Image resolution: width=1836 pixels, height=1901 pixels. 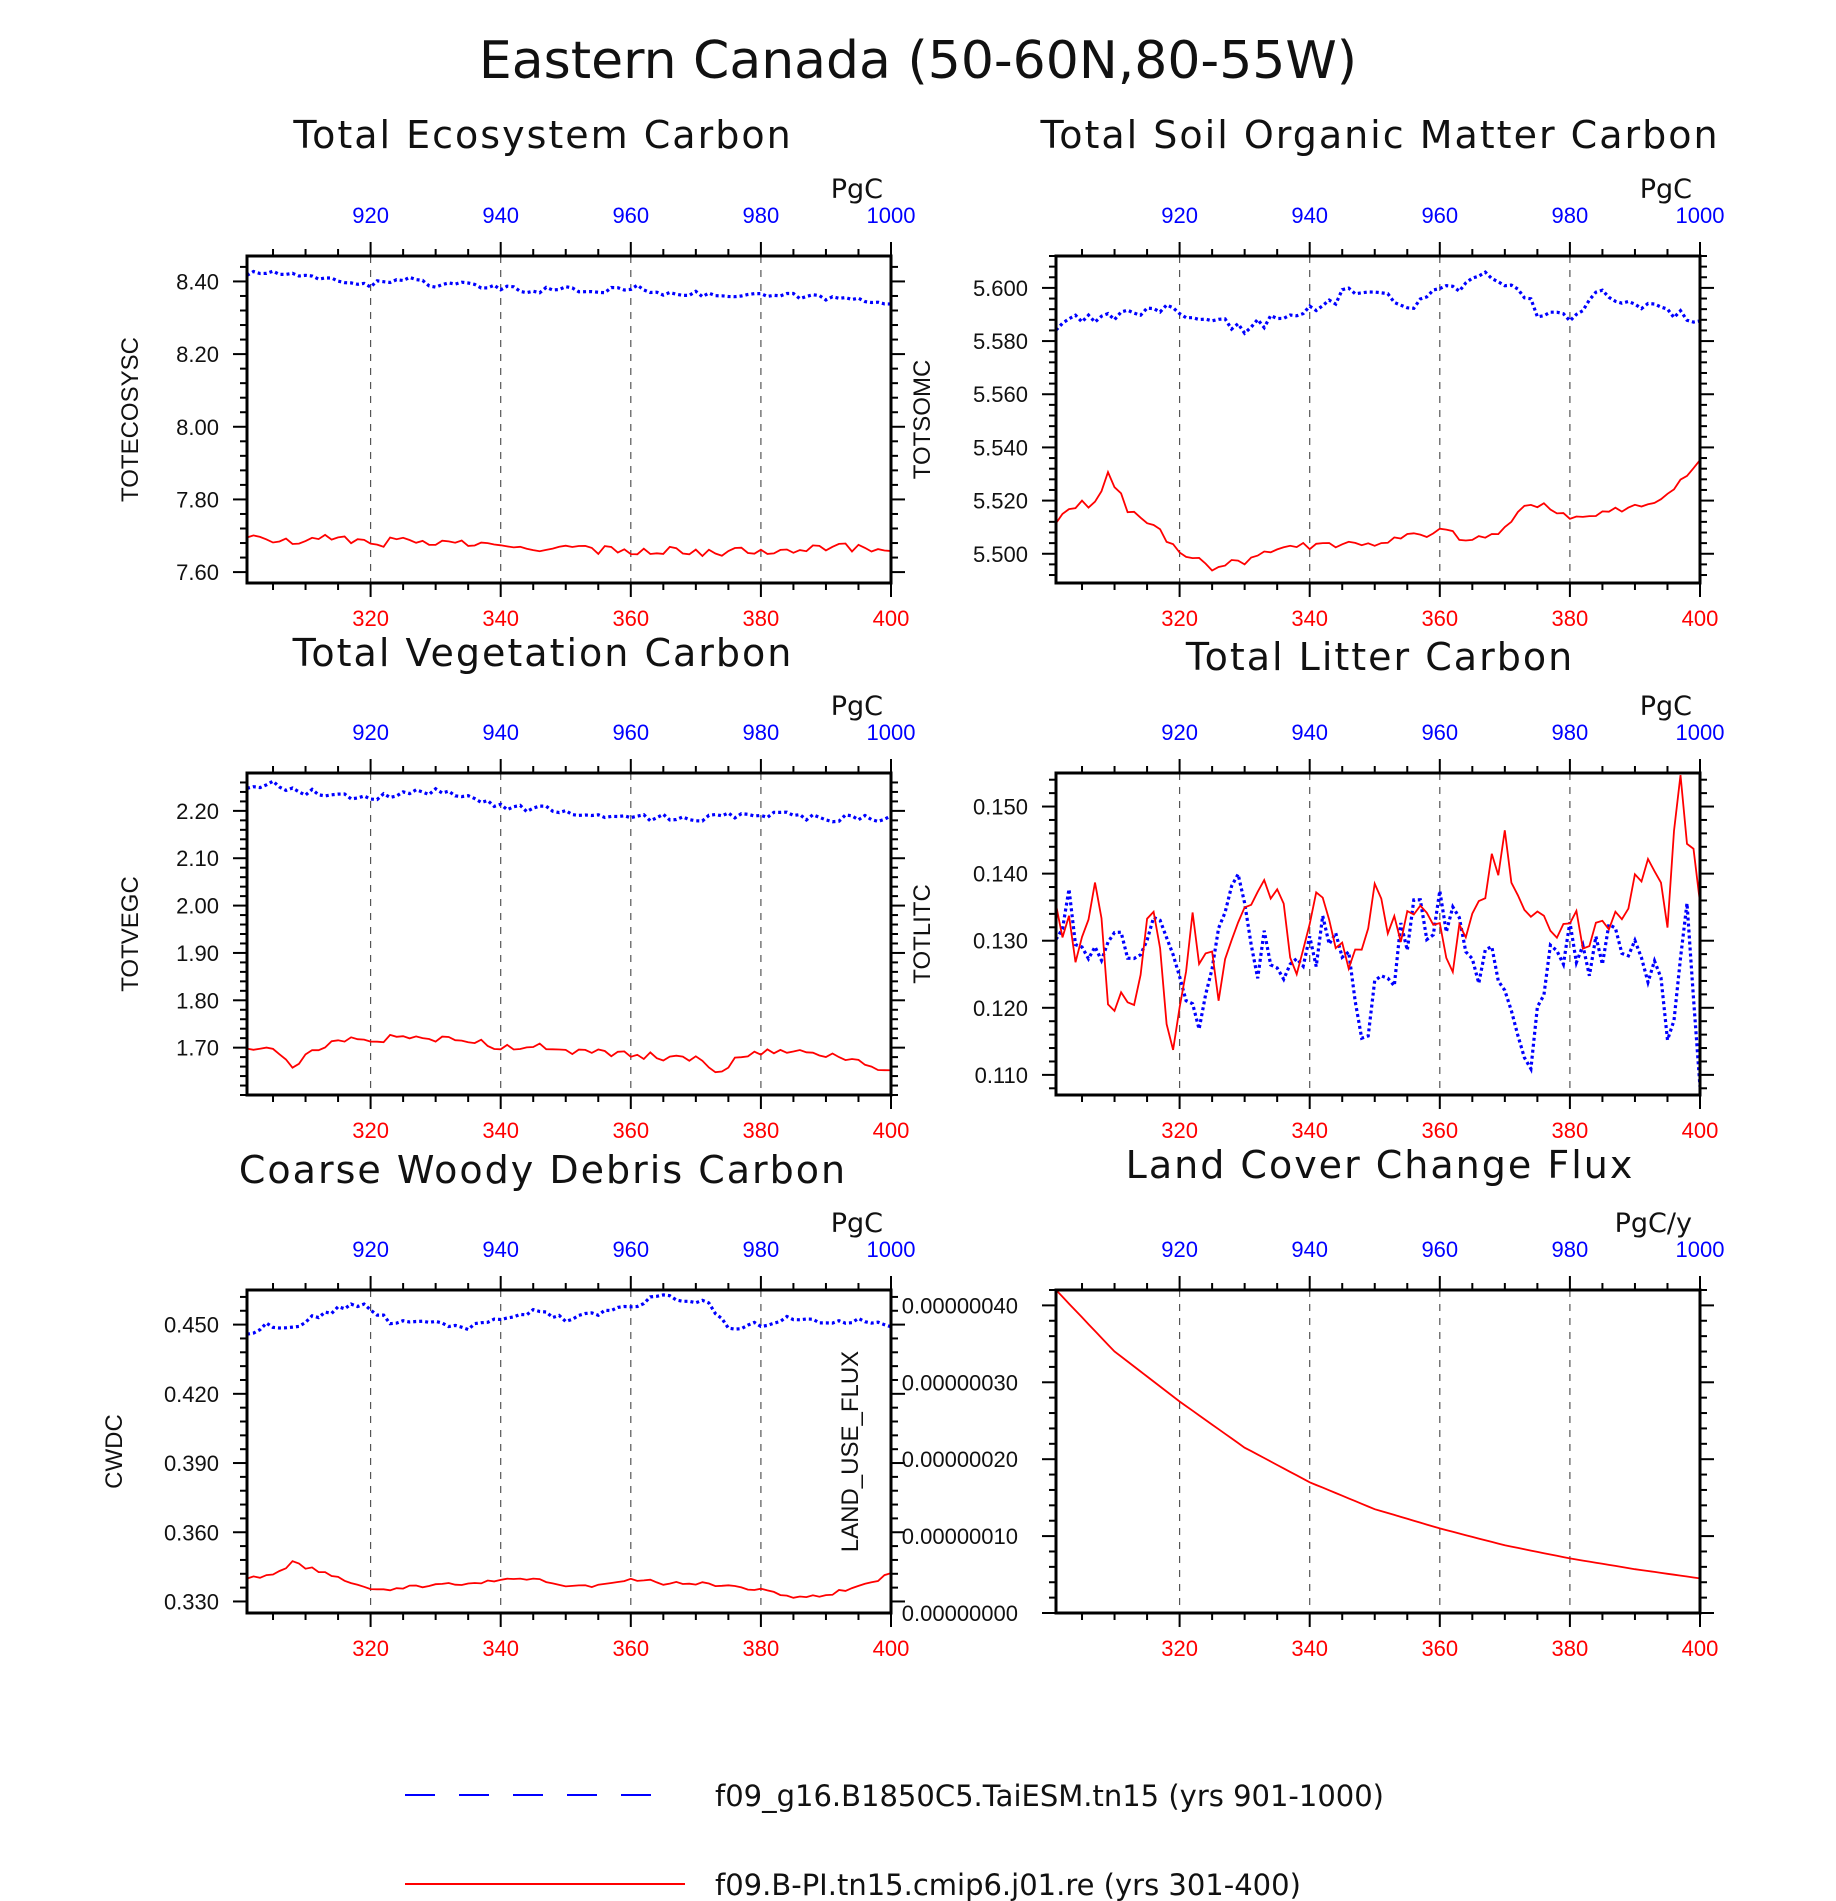 What do you see at coordinates (1000, 288) in the screenshot?
I see `y-tick-label: 5.600` at bounding box center [1000, 288].